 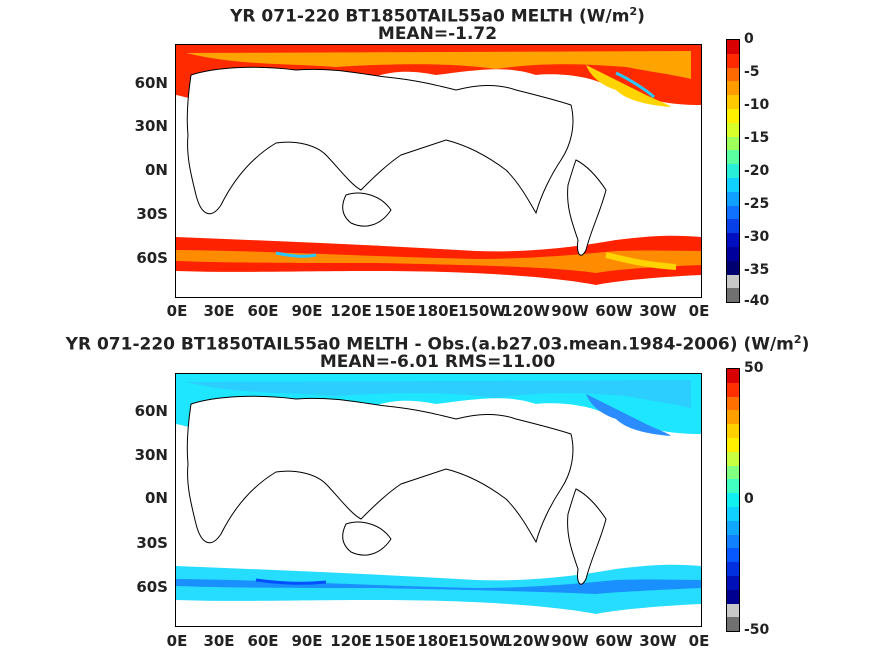 What do you see at coordinates (395, 311) in the screenshot?
I see `lon-label: 150E` at bounding box center [395, 311].